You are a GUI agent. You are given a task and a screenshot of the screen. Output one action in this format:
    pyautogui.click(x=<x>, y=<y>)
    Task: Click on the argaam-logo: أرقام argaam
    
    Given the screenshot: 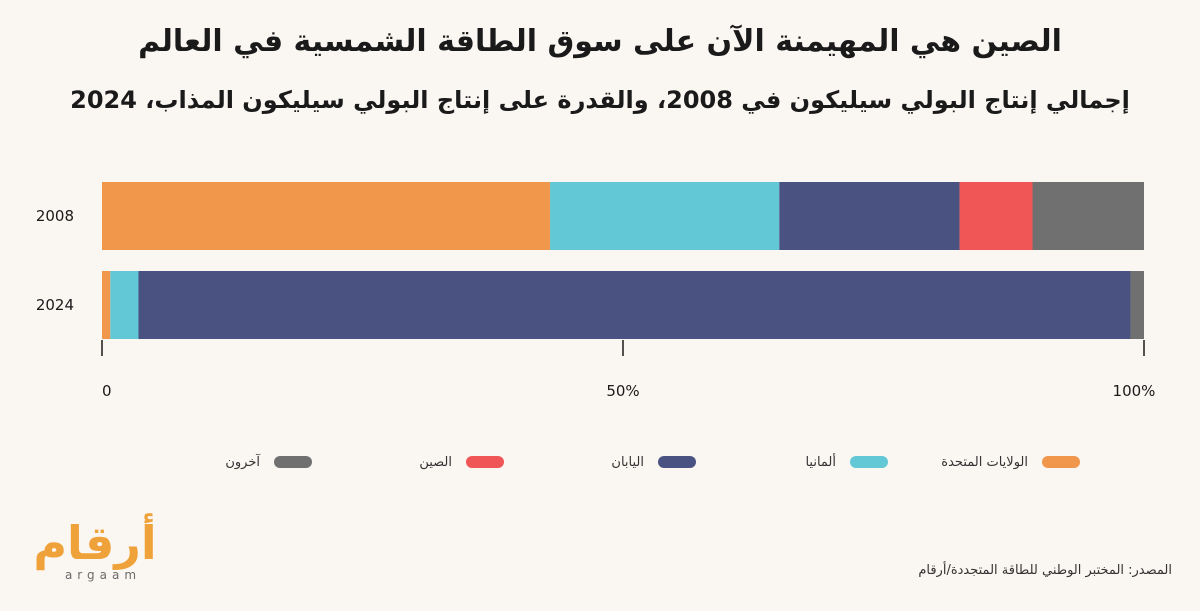 What is the action you would take?
    pyautogui.click(x=105, y=555)
    